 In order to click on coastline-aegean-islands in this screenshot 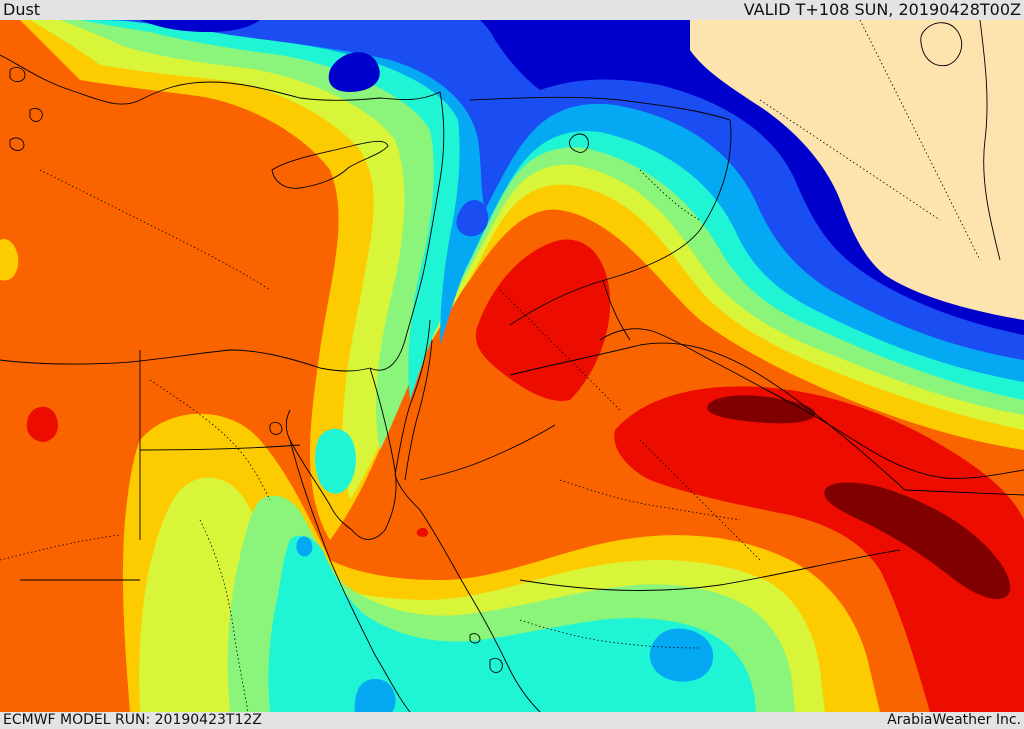, I will do `click(26, 109)`.